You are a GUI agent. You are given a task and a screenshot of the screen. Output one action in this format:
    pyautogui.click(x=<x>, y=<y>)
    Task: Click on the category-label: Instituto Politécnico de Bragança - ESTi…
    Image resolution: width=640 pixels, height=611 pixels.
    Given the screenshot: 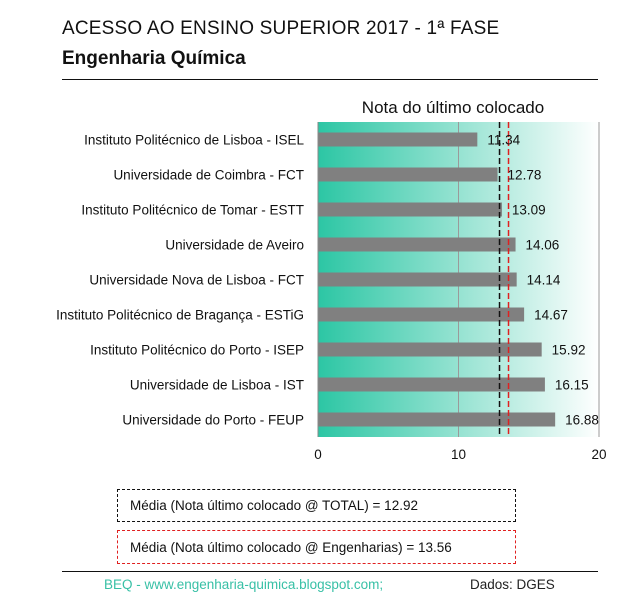 What is the action you would take?
    pyautogui.click(x=180, y=315)
    